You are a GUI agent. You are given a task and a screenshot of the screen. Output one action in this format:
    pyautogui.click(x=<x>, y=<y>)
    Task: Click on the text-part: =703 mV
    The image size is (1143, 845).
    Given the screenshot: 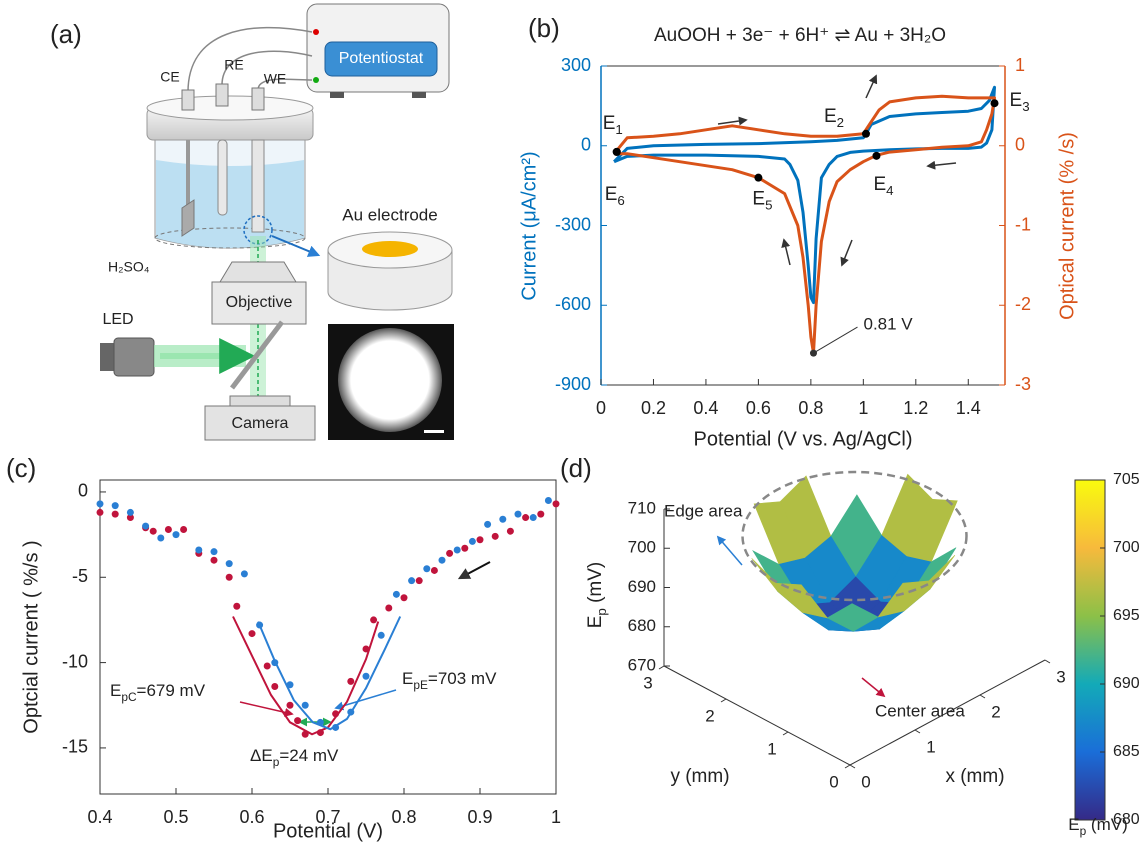 What is the action you would take?
    pyautogui.click(x=462, y=678)
    